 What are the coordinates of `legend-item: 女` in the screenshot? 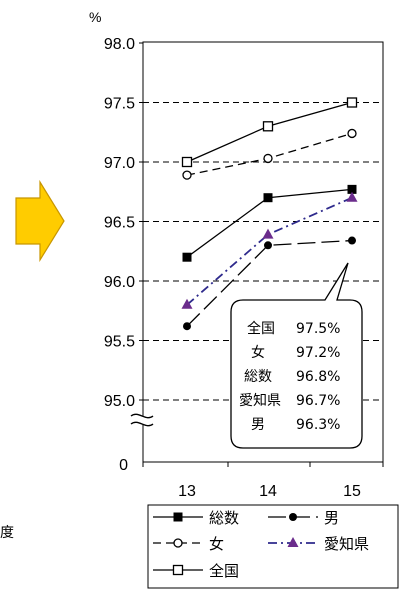 It's located at (188, 544).